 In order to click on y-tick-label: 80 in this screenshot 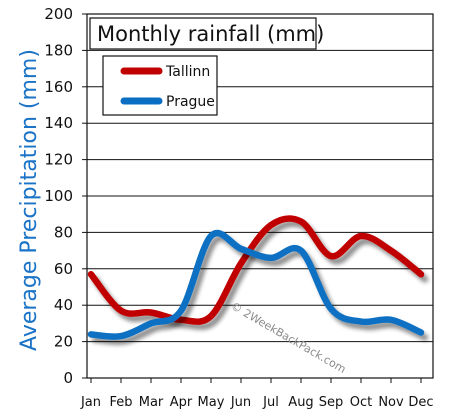, I will do `click(63, 232)`.